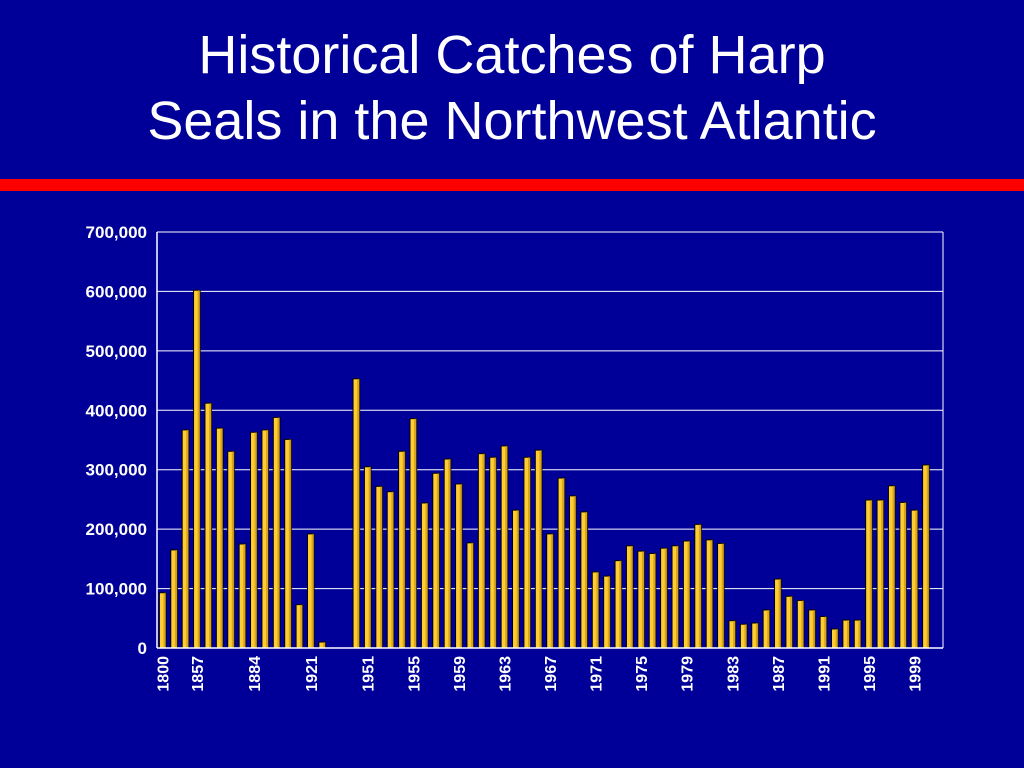  I want to click on x-tick-label: 1999, so click(916, 674).